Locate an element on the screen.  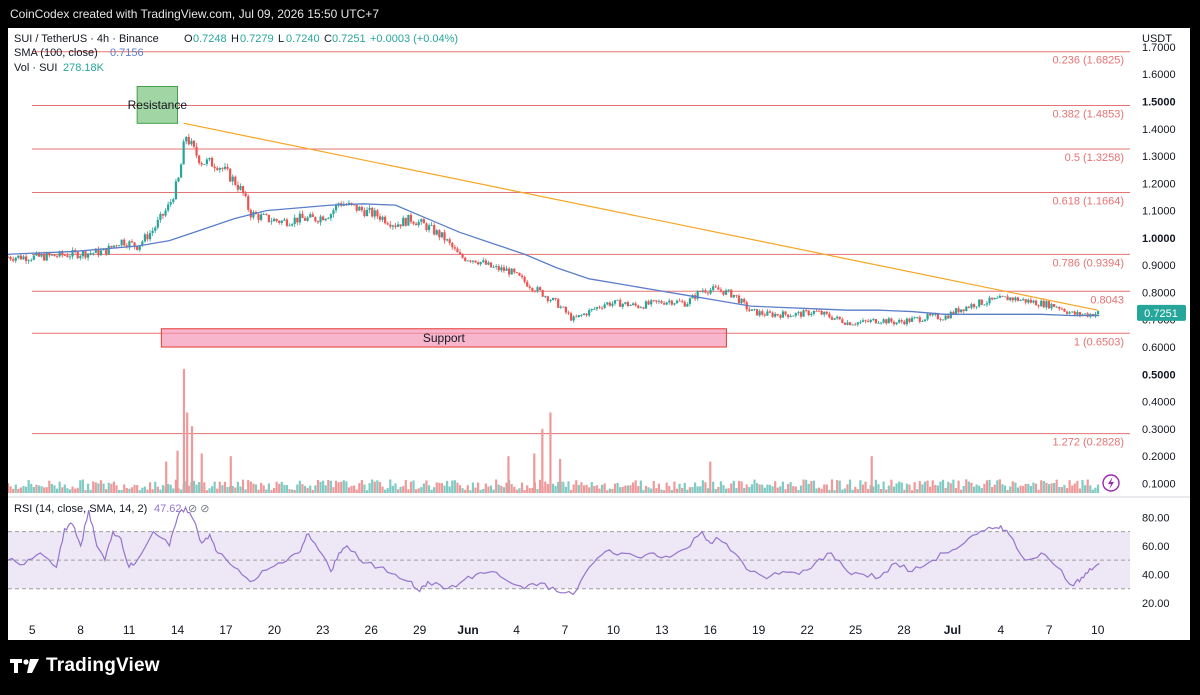
symbol-title: SUI / TetherUS · 4h · Binance is located at coordinates (86, 39).